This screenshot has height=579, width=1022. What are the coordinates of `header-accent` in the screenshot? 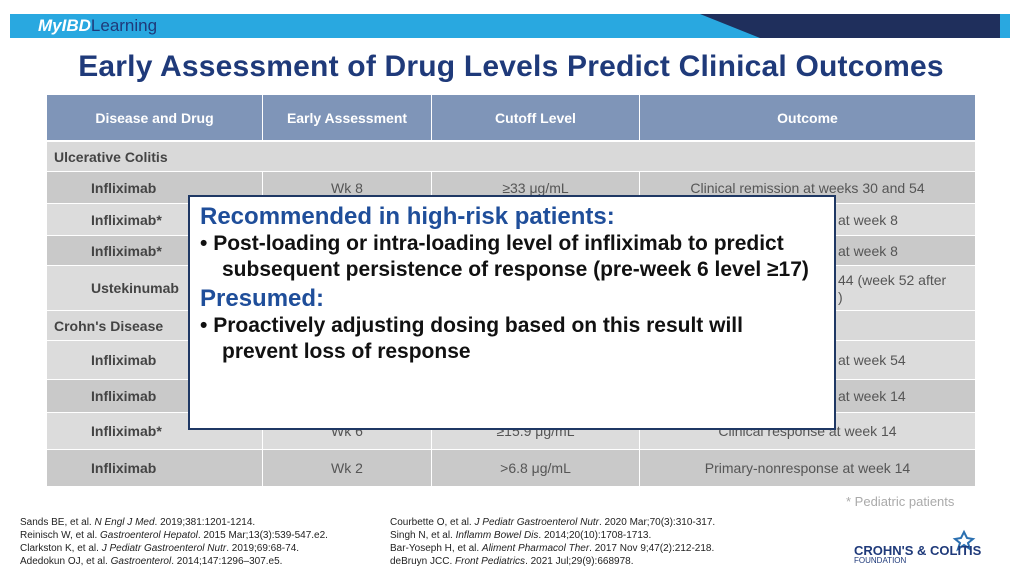 It's located at (850, 26).